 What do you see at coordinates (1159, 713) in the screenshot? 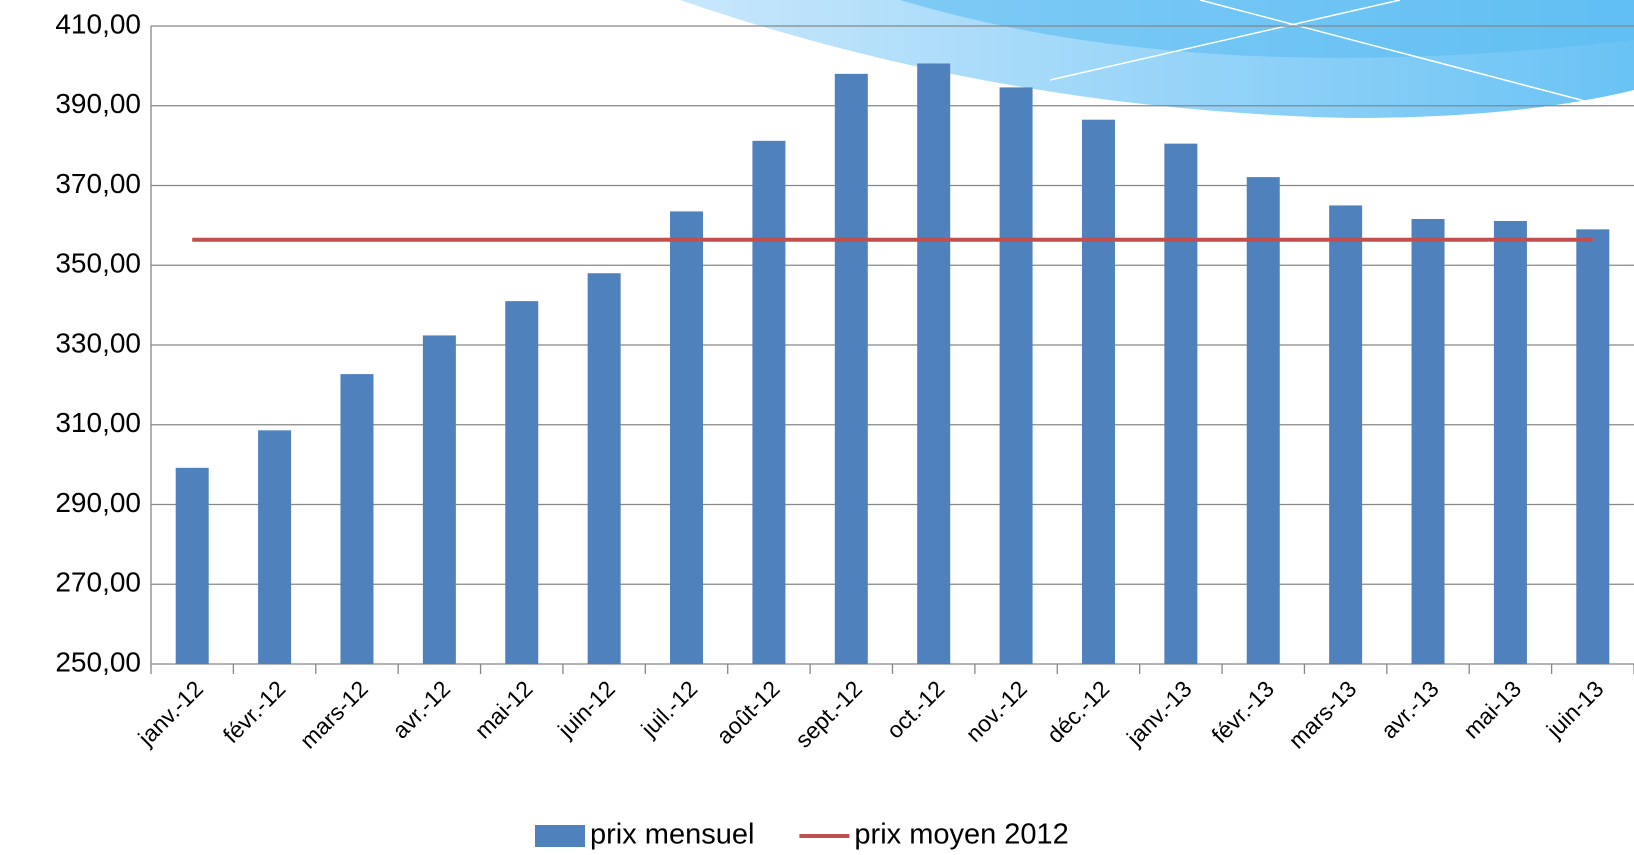
I see `x-tick-label: janv.-13` at bounding box center [1159, 713].